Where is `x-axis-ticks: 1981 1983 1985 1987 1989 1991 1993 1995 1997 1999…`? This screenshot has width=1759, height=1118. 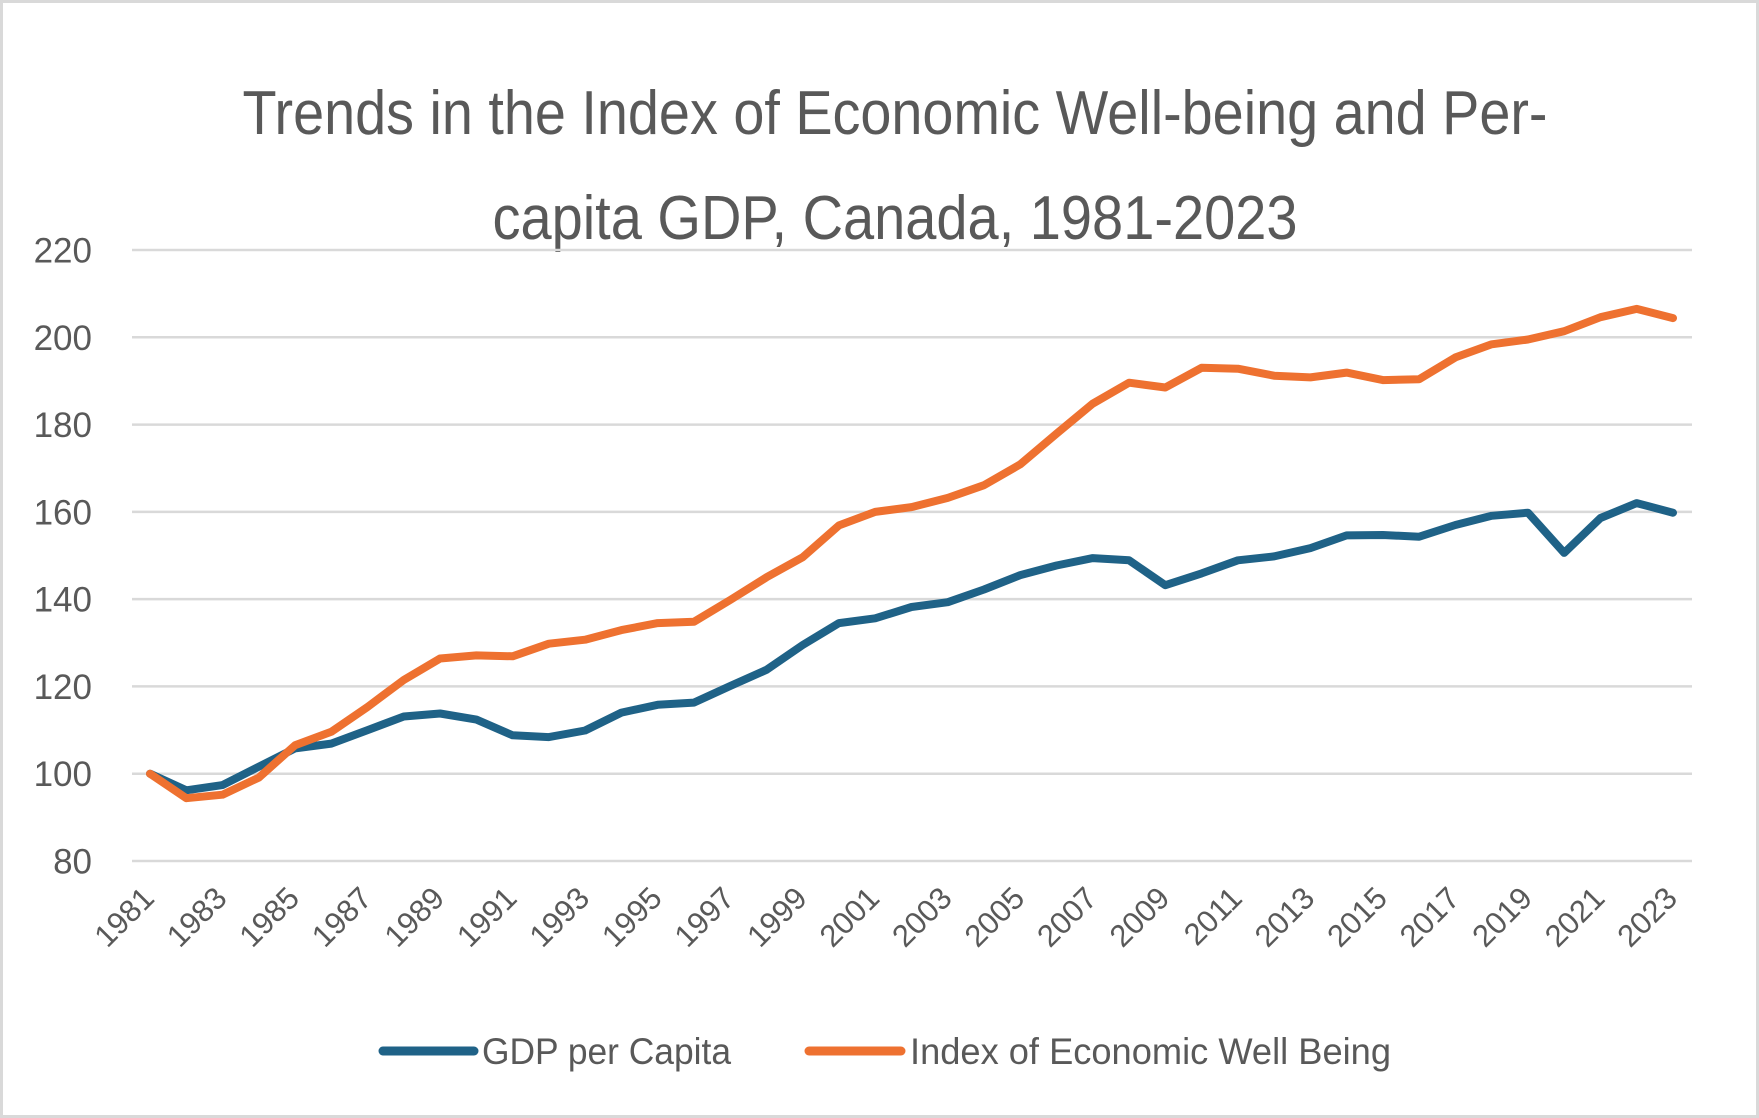
x-axis-ticks: 1981 1983 1985 1987 1989 1991 1993 1995 1997 1999… is located at coordinates (885, 917).